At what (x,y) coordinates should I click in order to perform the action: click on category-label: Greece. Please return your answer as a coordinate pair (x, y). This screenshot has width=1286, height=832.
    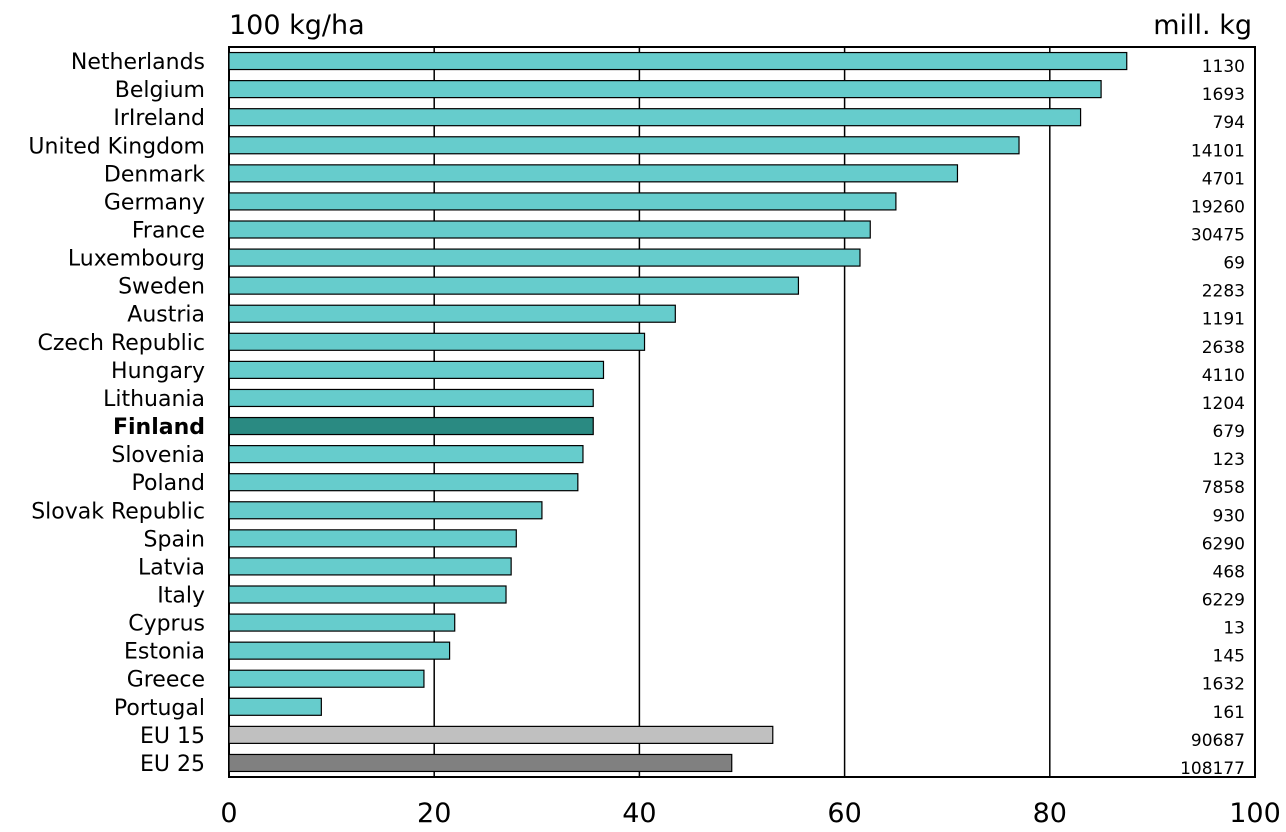
    Looking at the image, I should click on (166, 680).